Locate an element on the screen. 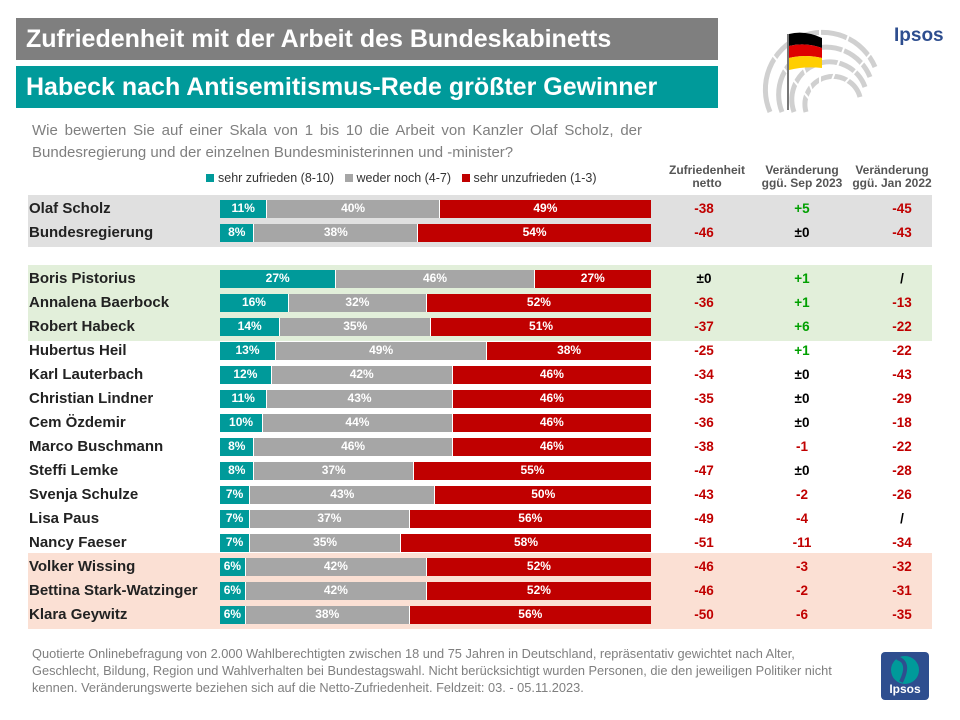  row-label: Christian Lindner is located at coordinates (91, 398).